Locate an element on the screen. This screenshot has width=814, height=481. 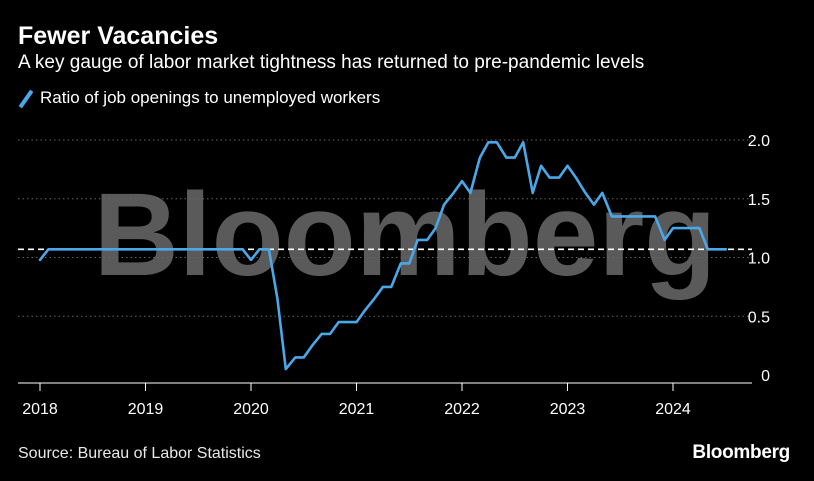
x-tick-label: 2024 is located at coordinates (673, 409).